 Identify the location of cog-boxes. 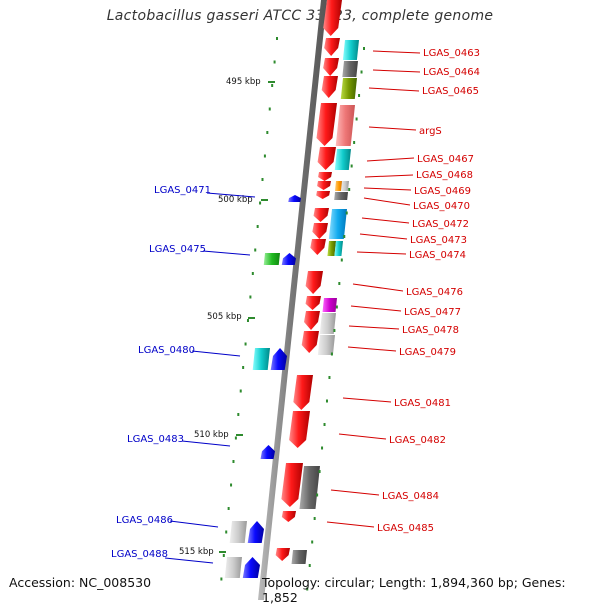
(325, 302).